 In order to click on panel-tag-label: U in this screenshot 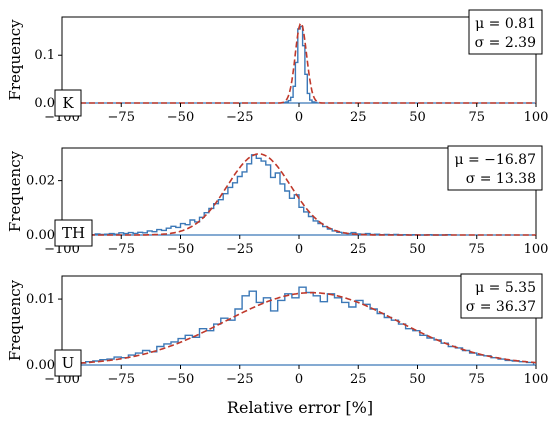, I will do `click(68, 363)`.